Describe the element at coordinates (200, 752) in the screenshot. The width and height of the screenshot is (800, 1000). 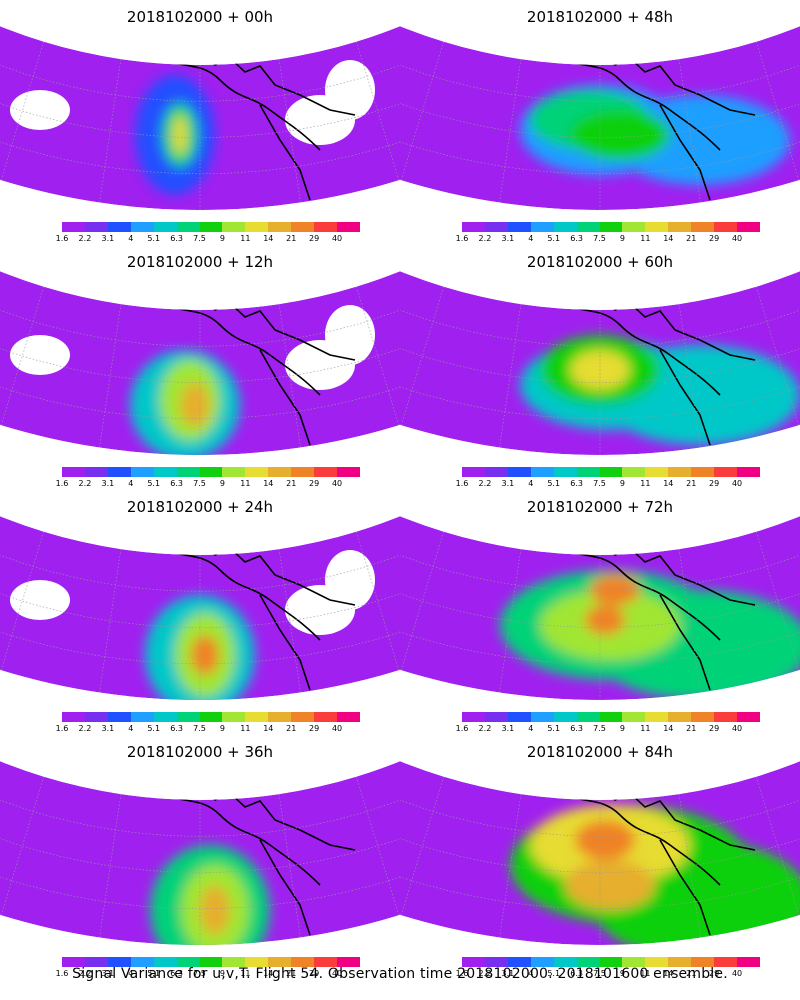
I see `panel-title: 2018102000 + 36h` at that location.